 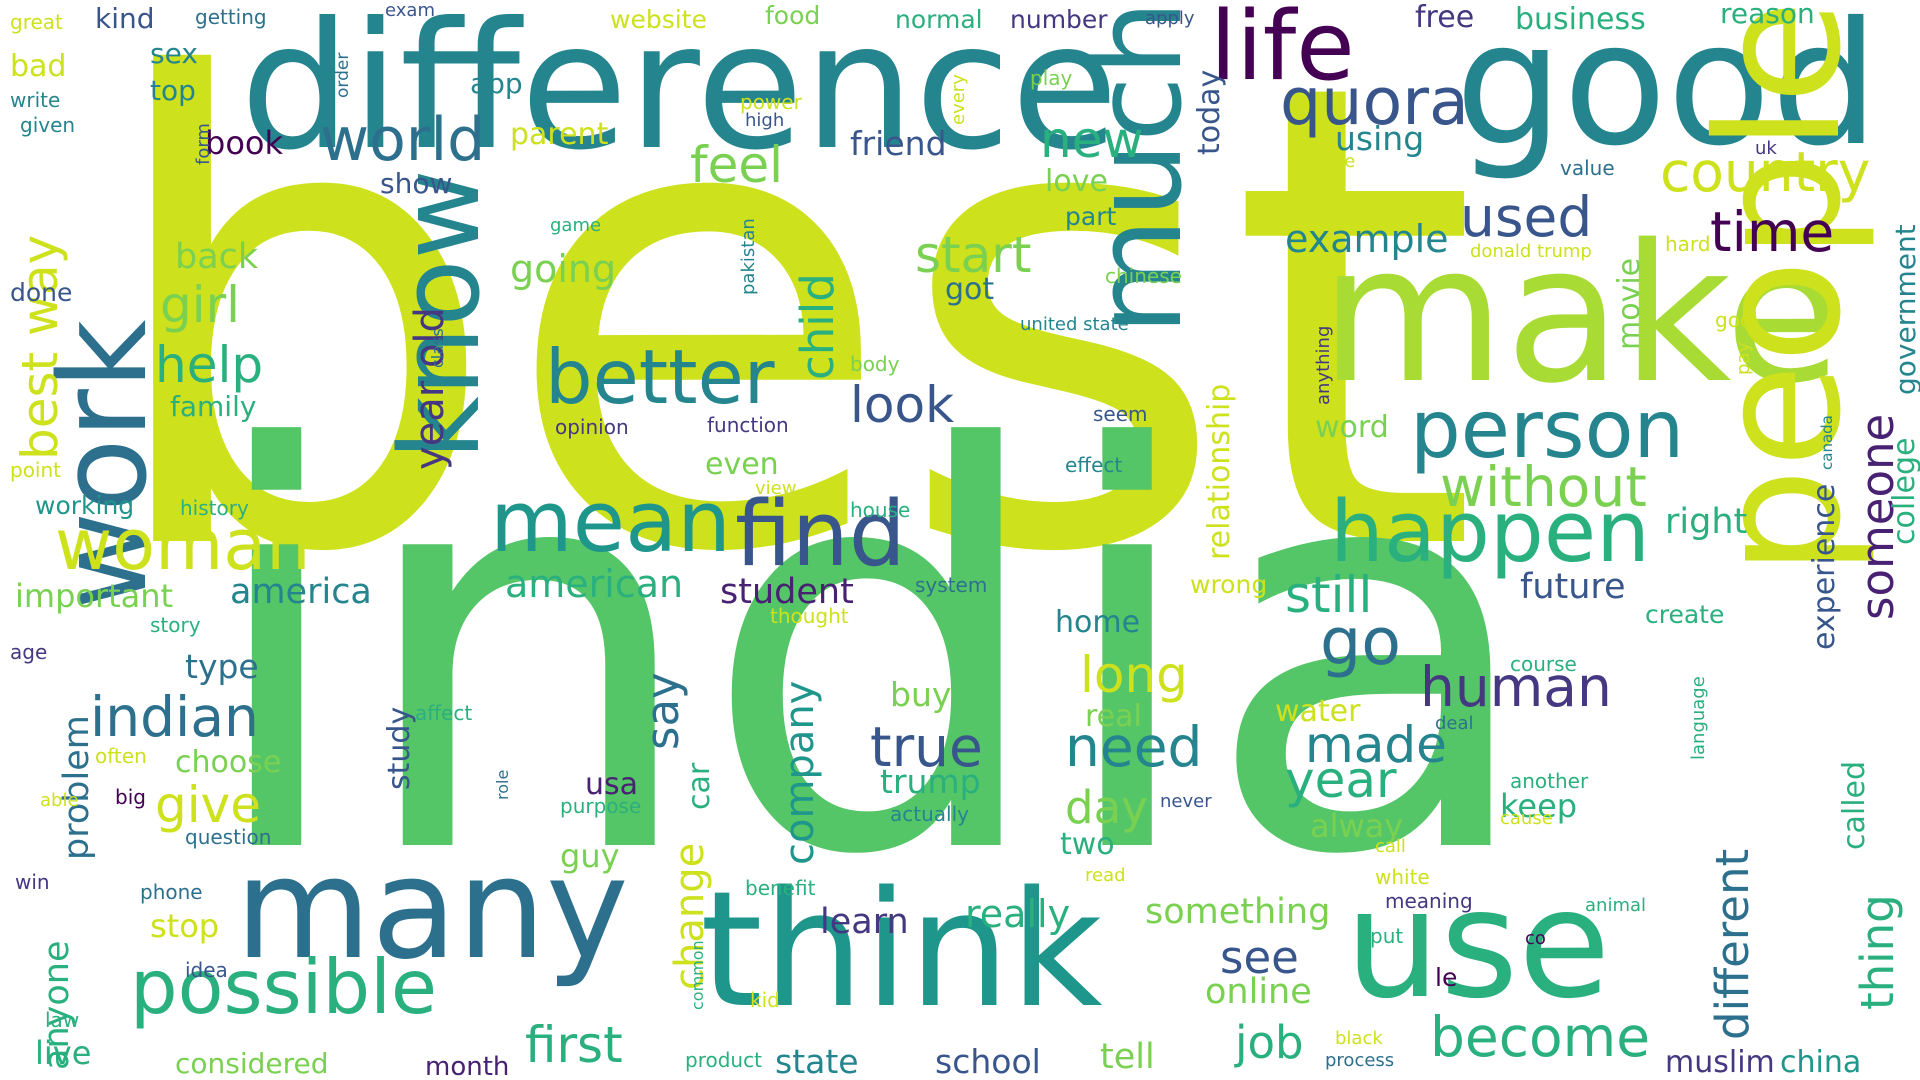 I want to click on word-learn: learn, so click(x=864, y=922).